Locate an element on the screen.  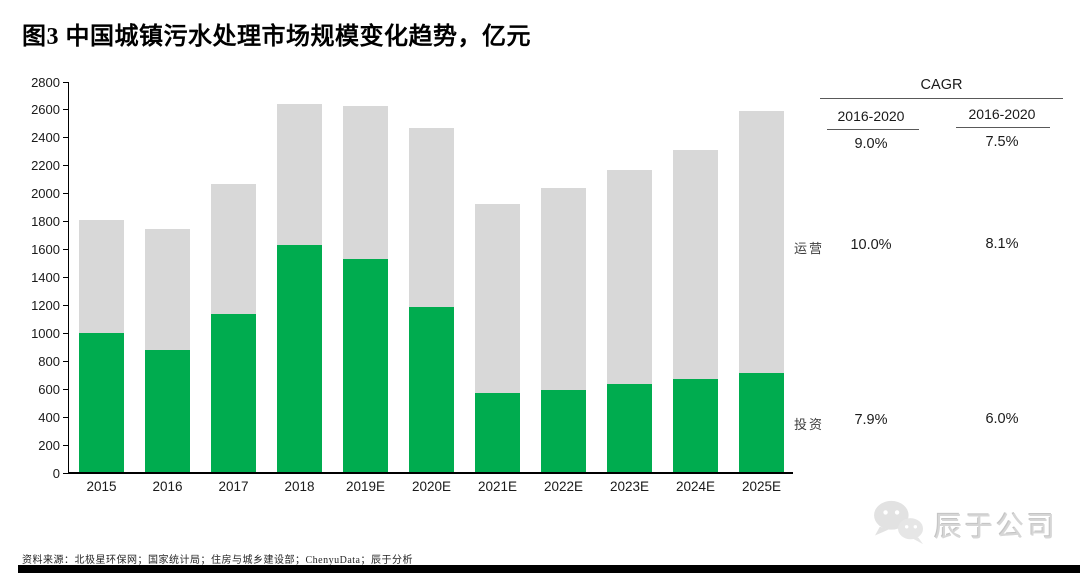
y-axis-line is located at coordinates (68, 277).